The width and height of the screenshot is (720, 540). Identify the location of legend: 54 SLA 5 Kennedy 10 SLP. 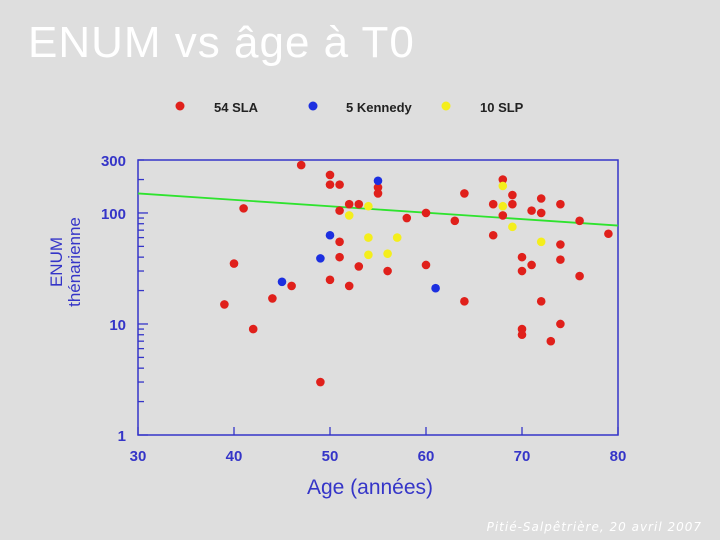
(349, 107).